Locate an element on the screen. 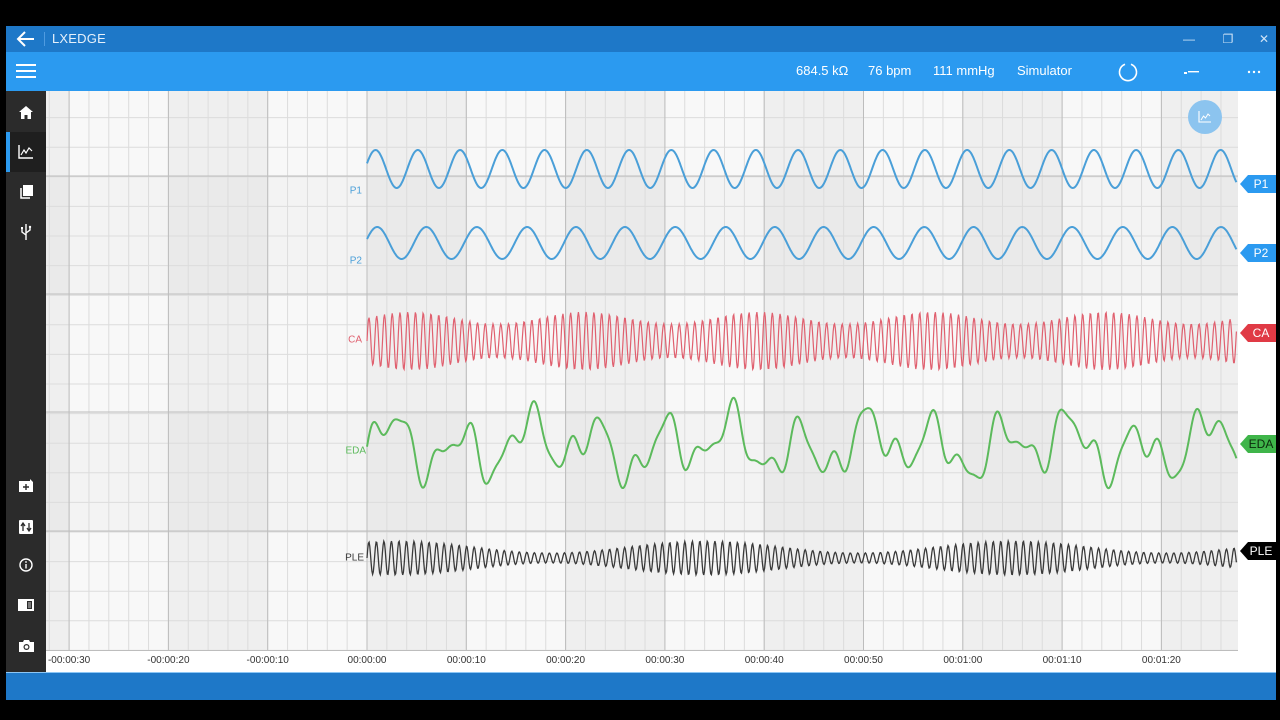 Image resolution: width=1280 pixels, height=720 pixels. refresh-icon is located at coordinates (1128, 72).